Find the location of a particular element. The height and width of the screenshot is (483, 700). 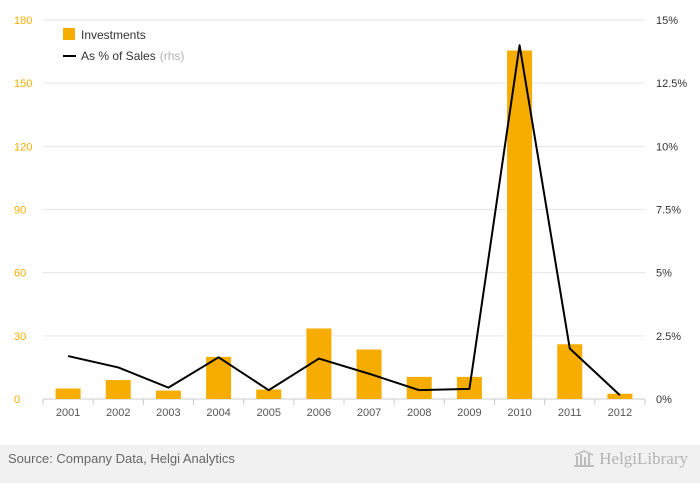

brand-logo: HelgiLibrary is located at coordinates (630, 459).